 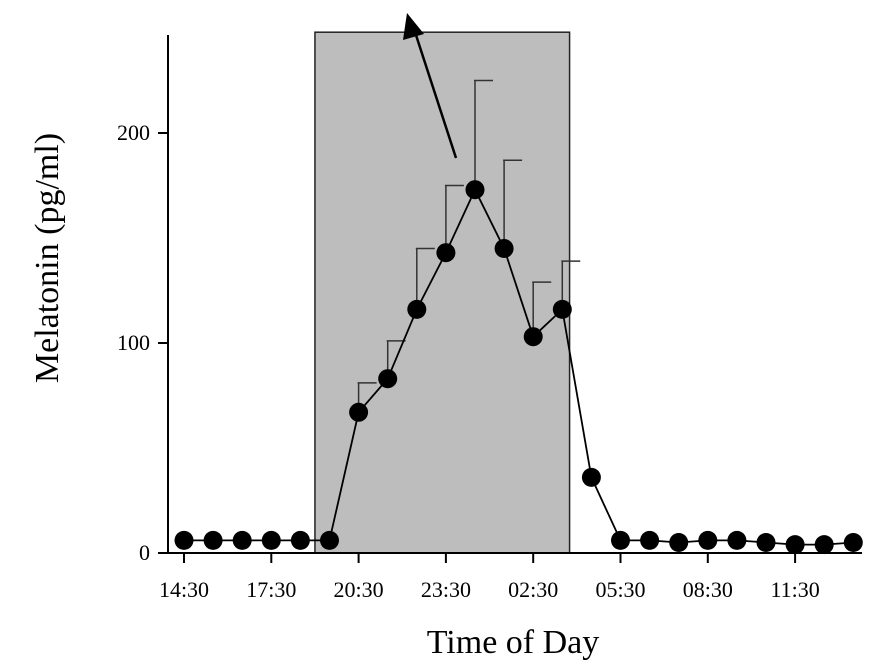 What do you see at coordinates (359, 589) in the screenshot?
I see `x-tick-label: 20:30` at bounding box center [359, 589].